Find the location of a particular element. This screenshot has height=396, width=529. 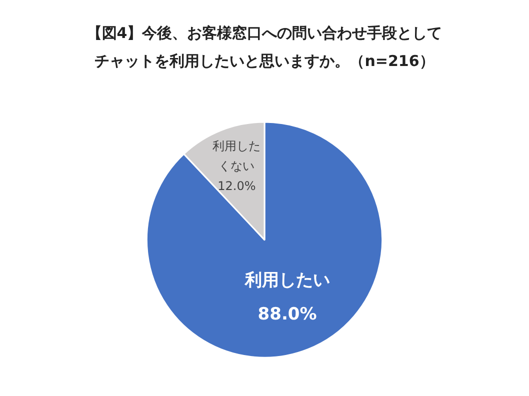

slice-label: 利用したくない is located at coordinates (236, 156).